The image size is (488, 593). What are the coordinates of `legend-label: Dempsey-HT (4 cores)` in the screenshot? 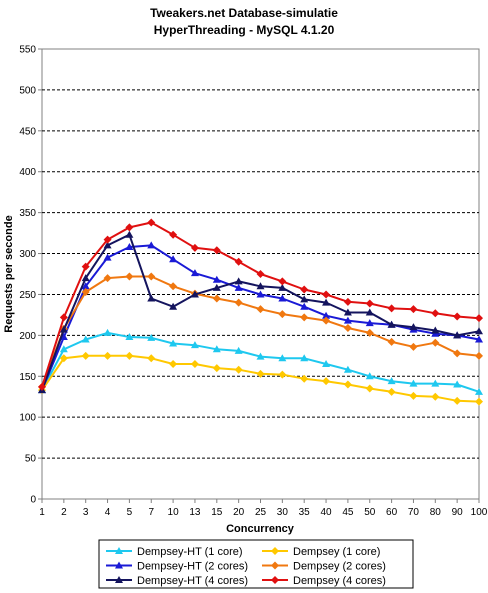 It's located at (192, 581).